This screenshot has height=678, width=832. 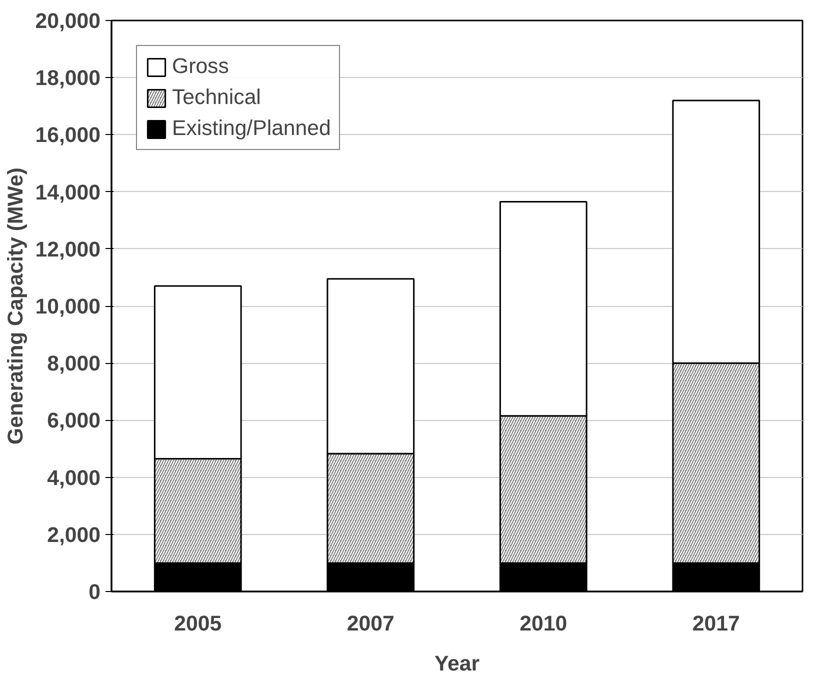 I want to click on x-tick-label: 2017, so click(x=716, y=624).